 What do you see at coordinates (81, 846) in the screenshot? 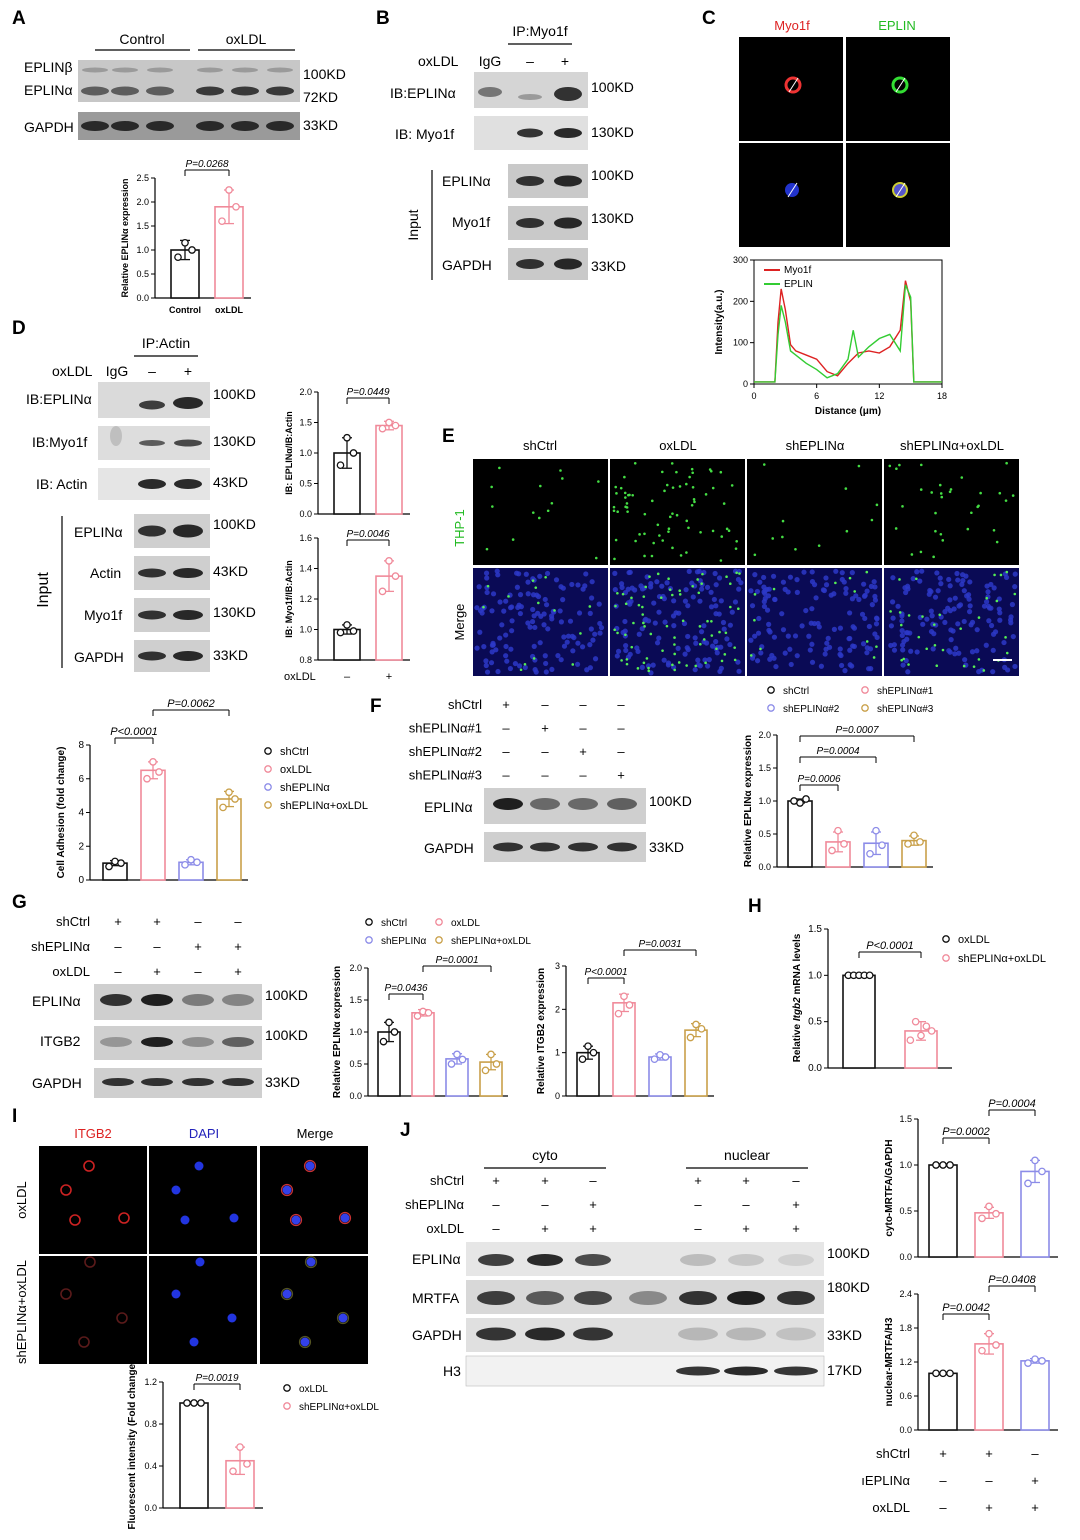
I see `y-tick-label: 2` at bounding box center [81, 846].